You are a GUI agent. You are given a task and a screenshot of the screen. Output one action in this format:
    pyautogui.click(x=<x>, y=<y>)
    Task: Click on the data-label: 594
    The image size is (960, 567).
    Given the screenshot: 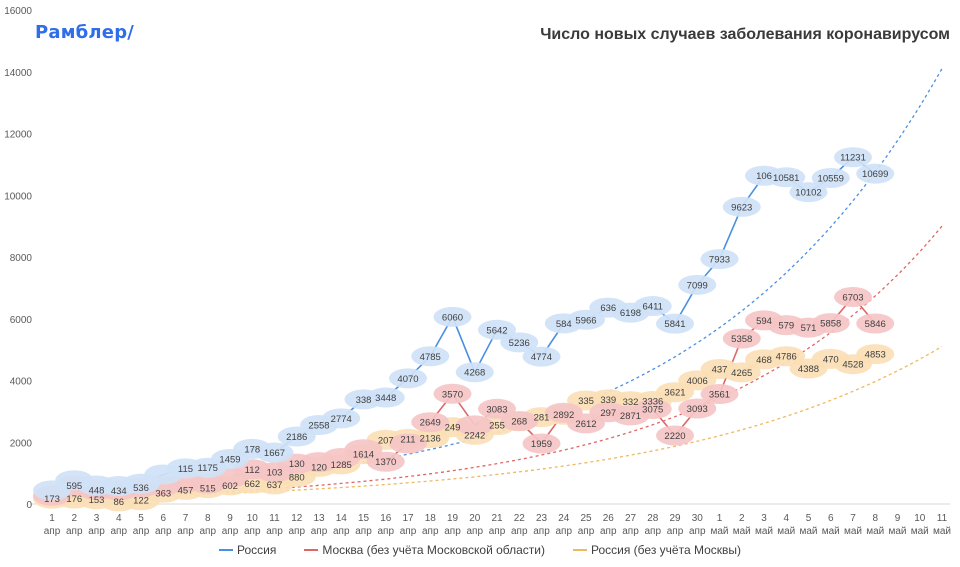 What is the action you would take?
    pyautogui.click(x=764, y=321)
    